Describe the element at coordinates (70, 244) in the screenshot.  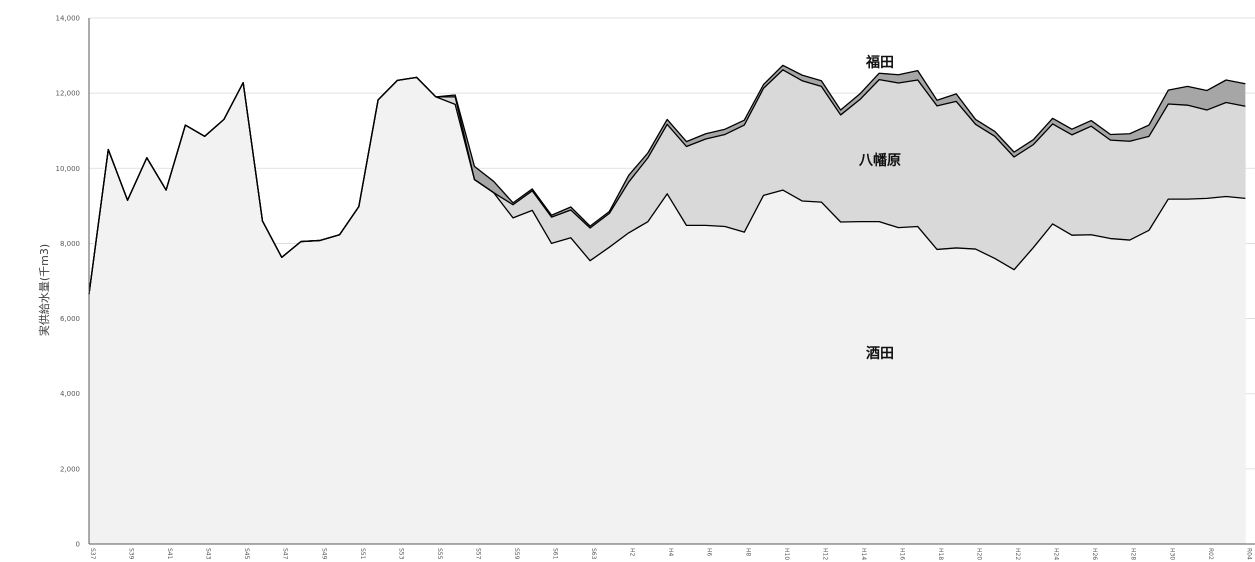
I see `y-tick-label: 8,000` at that location.